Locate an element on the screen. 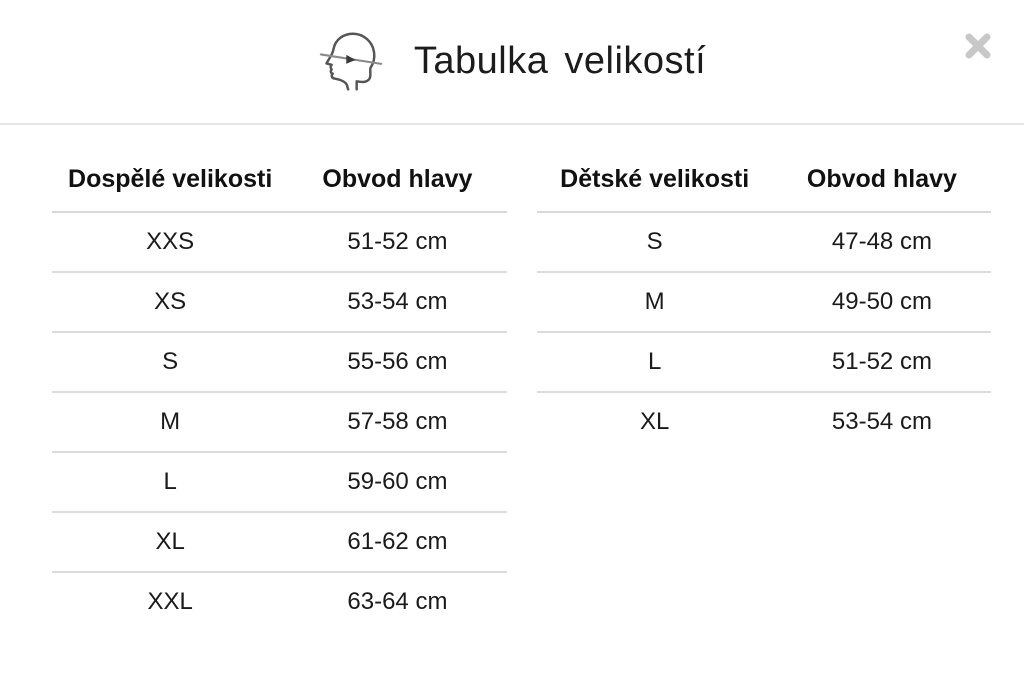  table-row: L 59-60 cm is located at coordinates (279, 482).